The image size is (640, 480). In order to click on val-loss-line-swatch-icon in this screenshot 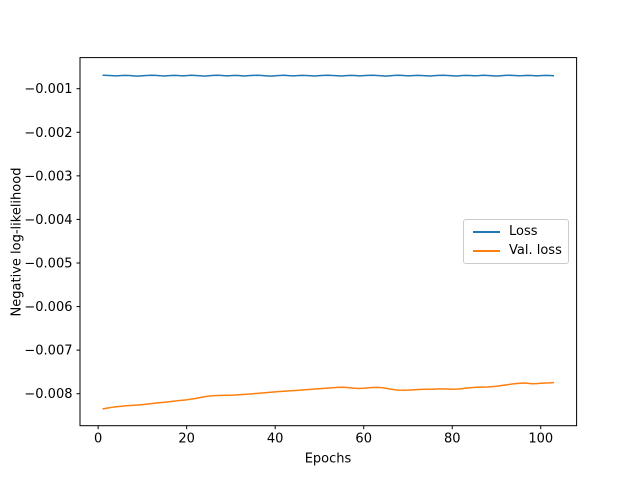, I will do `click(486, 251)`.